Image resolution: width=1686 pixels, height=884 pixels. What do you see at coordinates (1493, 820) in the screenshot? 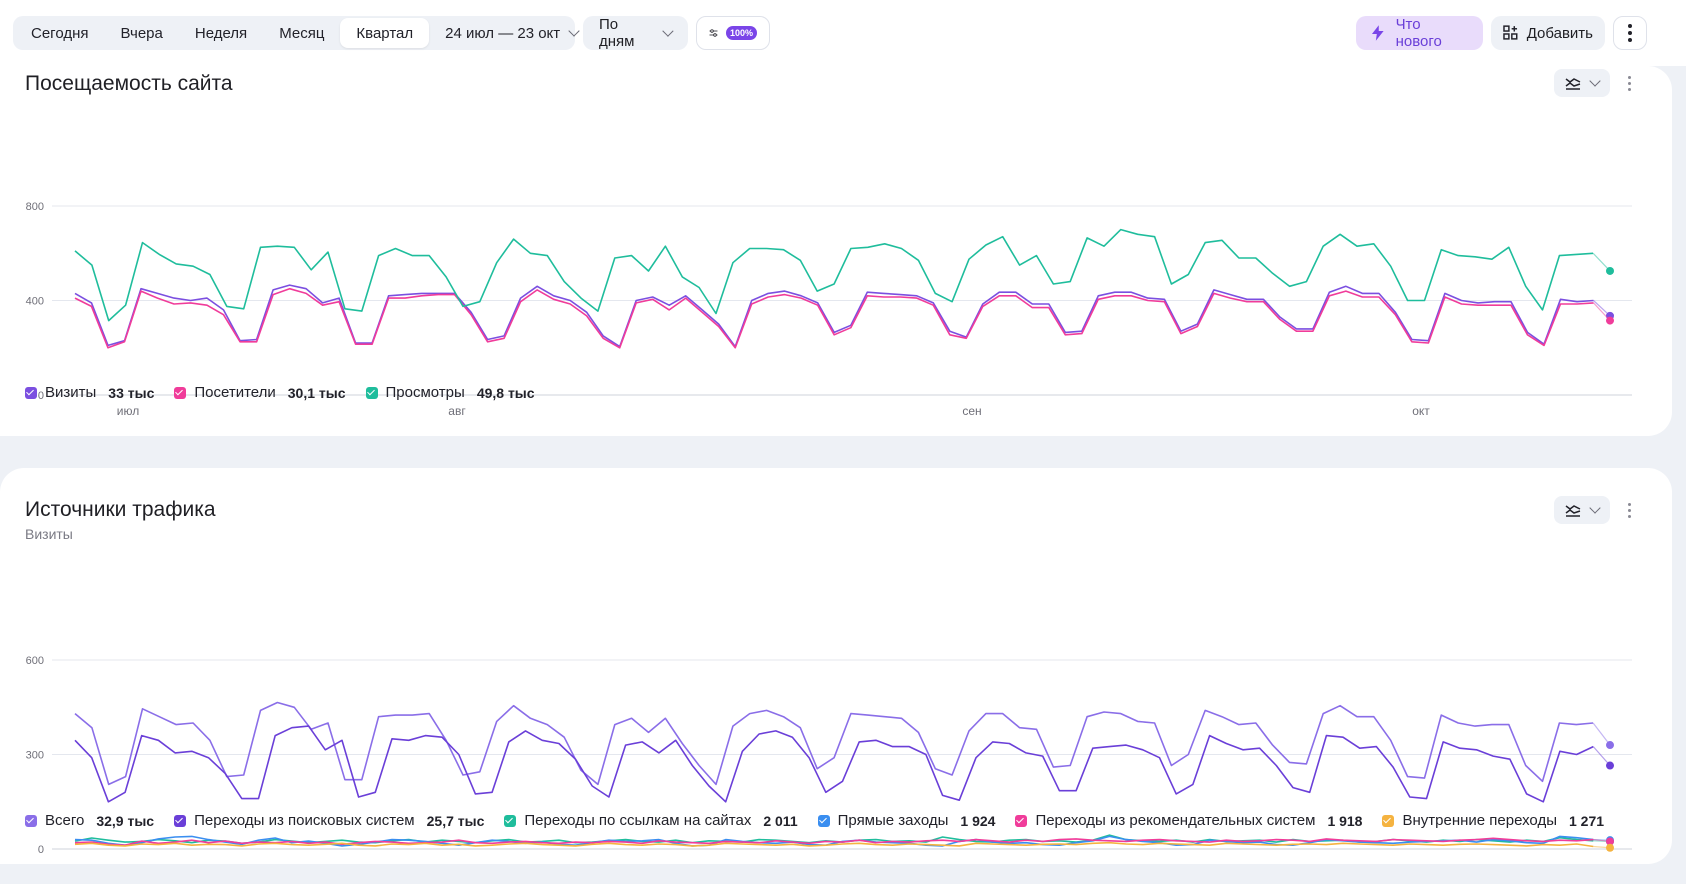
I see `legend-item-internal: Внутренние переходы 1 271` at bounding box center [1493, 820].